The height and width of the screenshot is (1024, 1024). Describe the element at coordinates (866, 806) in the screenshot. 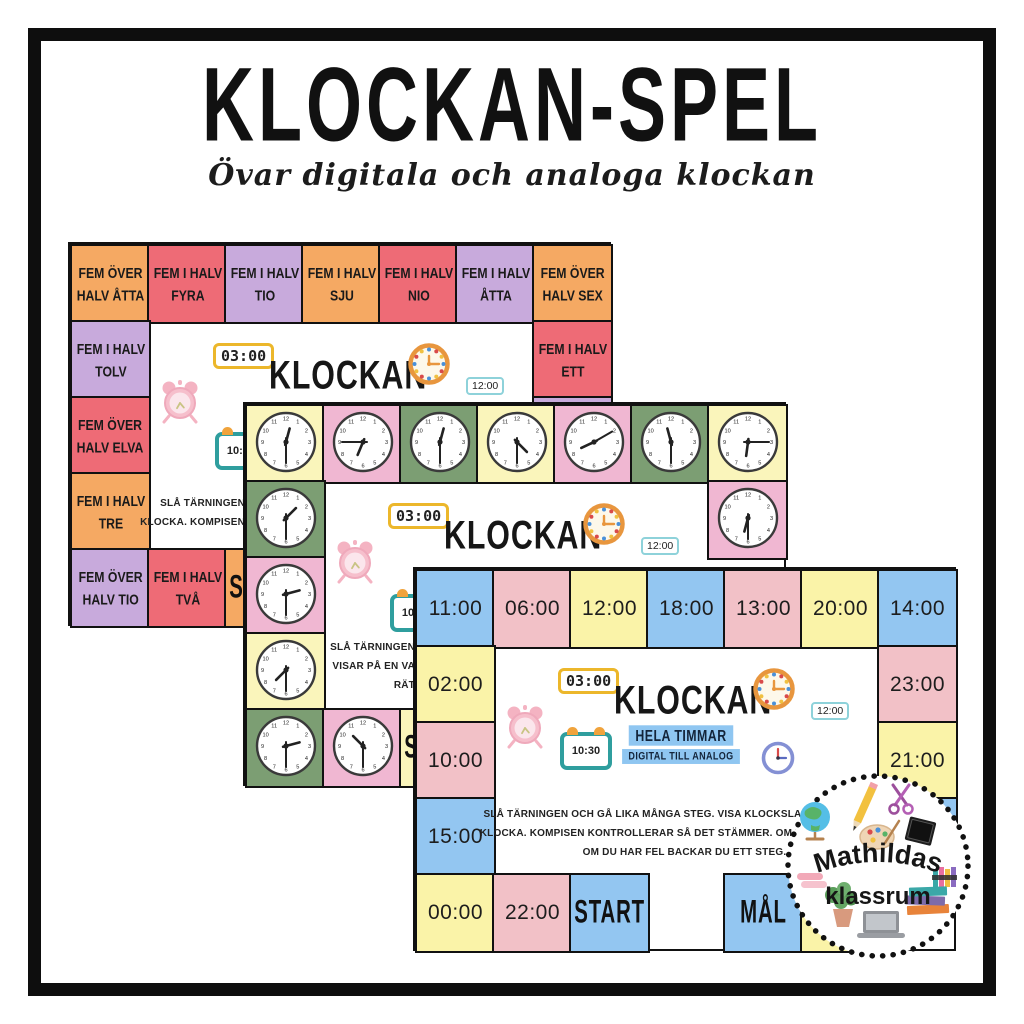

I see `pencil-icon` at that location.